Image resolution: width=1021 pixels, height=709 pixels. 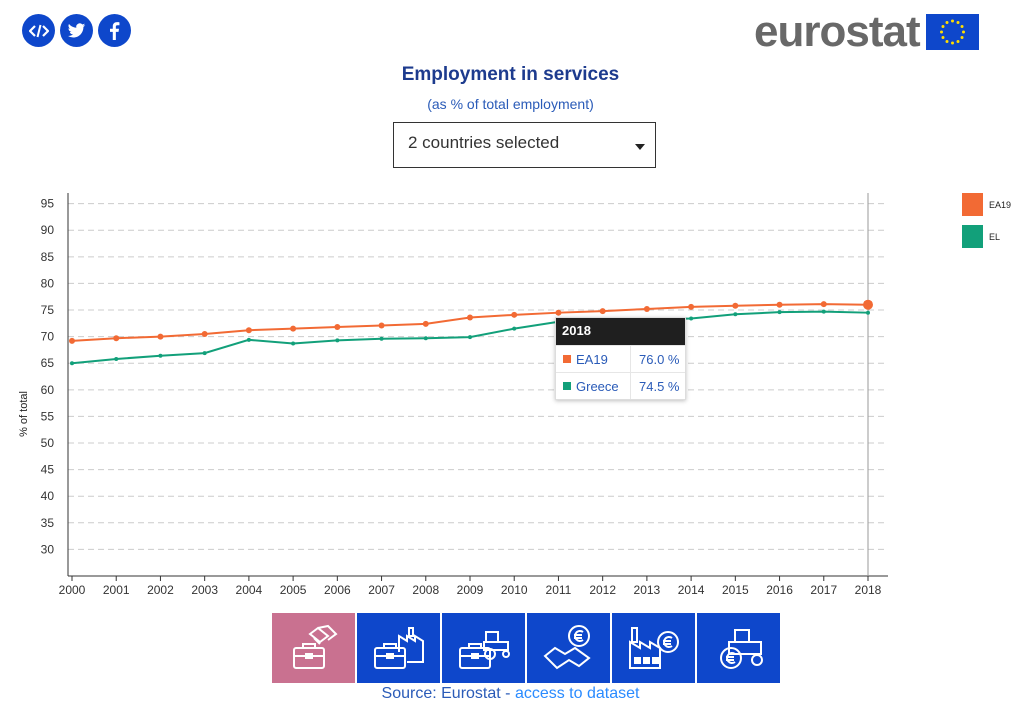 What do you see at coordinates (952, 32) in the screenshot?
I see `eu-flag-icon` at bounding box center [952, 32].